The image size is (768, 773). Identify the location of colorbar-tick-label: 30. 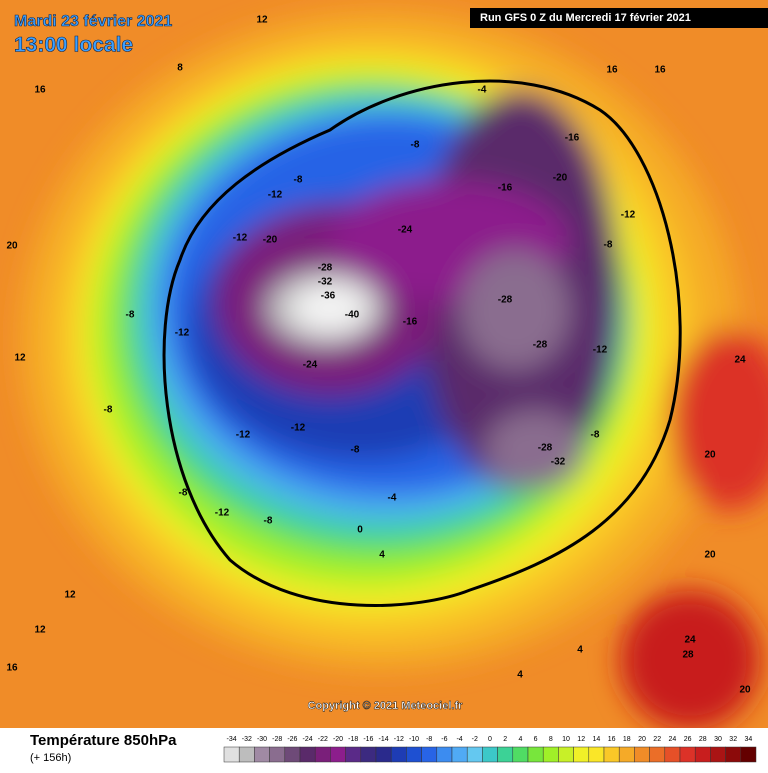
(718, 739).